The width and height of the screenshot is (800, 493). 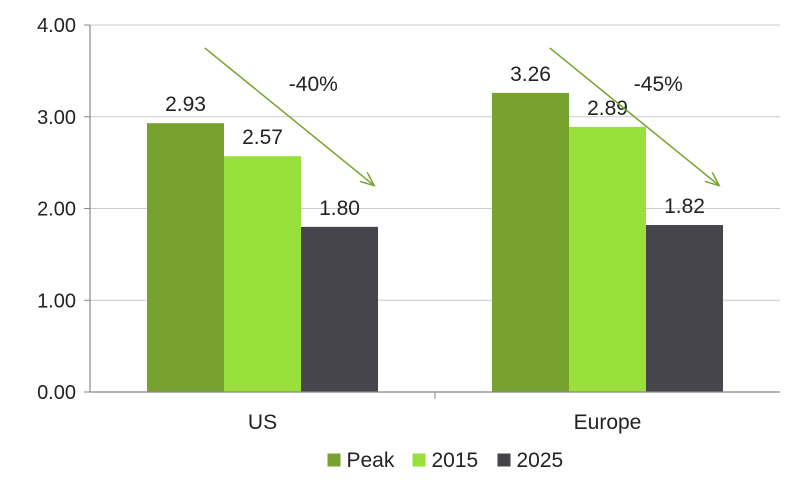 What do you see at coordinates (530, 74) in the screenshot?
I see `data-label: 3.26` at bounding box center [530, 74].